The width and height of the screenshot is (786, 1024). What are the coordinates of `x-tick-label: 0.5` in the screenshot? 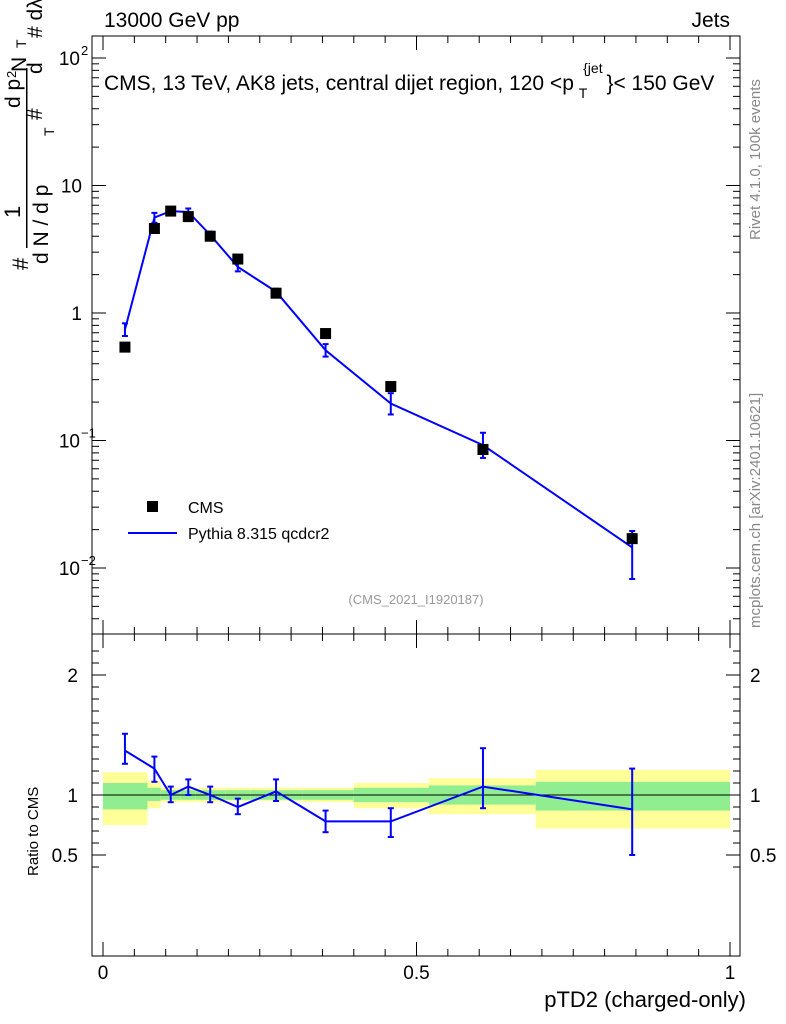 It's located at (416, 973).